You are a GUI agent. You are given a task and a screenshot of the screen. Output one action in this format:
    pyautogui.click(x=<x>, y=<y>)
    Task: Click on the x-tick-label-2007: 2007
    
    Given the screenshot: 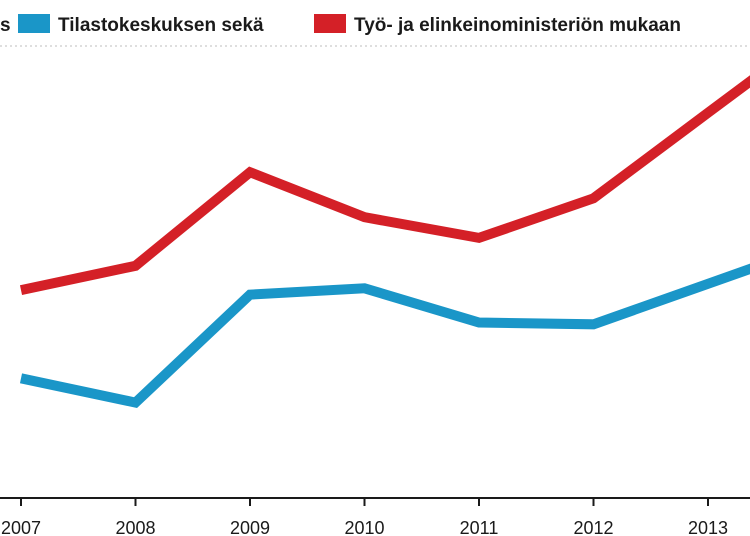 What is the action you would take?
    pyautogui.click(x=21, y=527)
    